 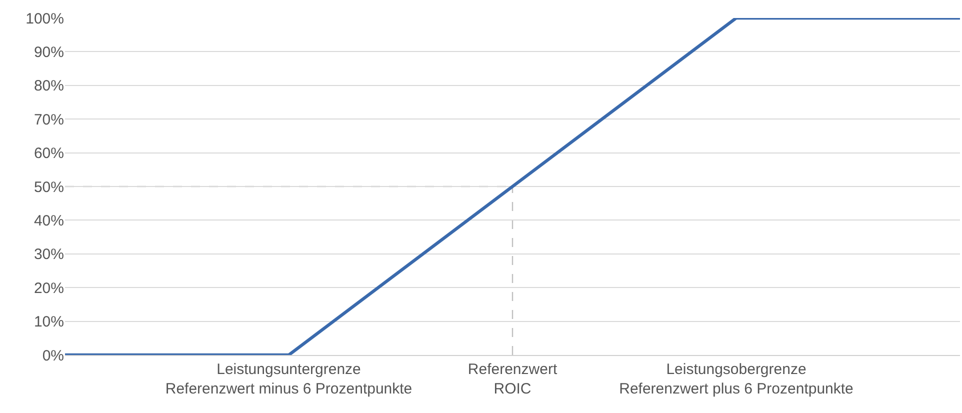 I want to click on x-tick-label: Referenzwert ROIC, so click(x=513, y=379).